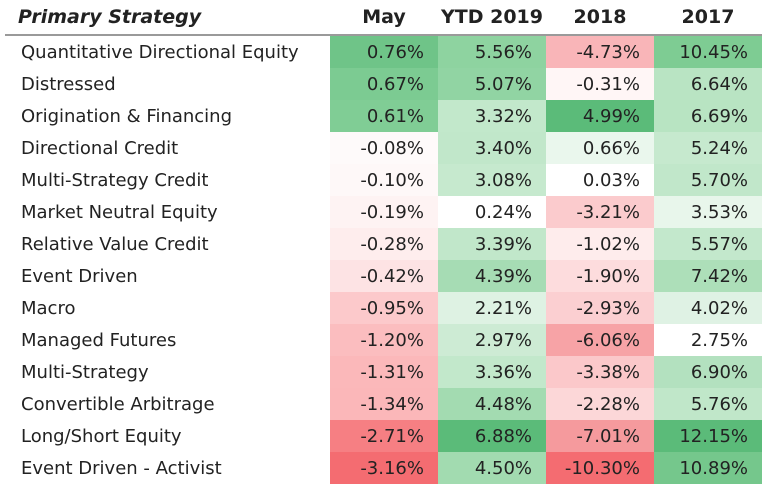  I want to click on return-value-cell: -0.19%, so click(384, 212).